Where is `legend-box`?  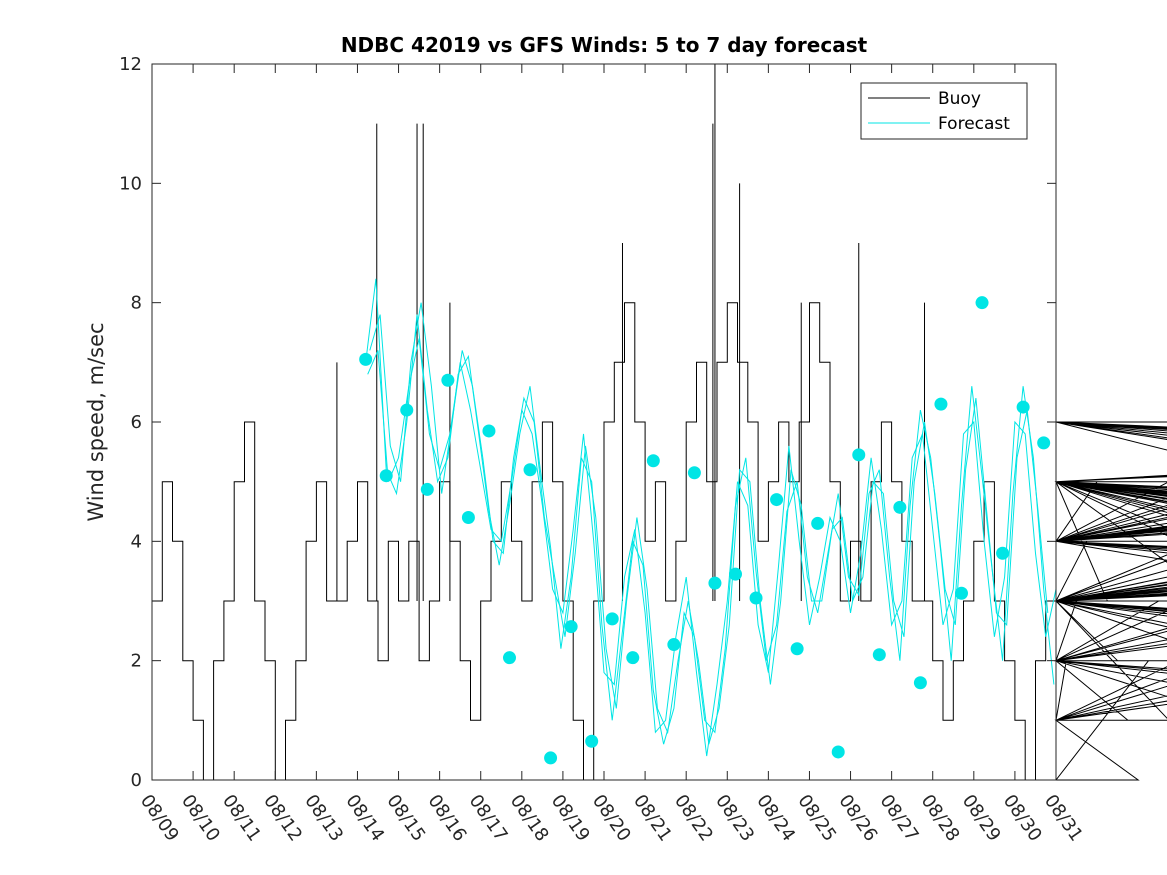 legend-box is located at coordinates (944, 111).